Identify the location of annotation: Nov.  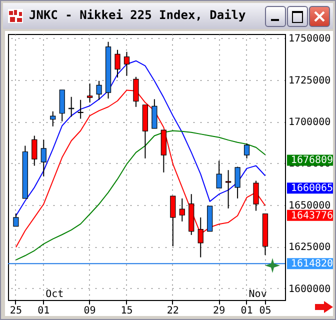
(257, 294).